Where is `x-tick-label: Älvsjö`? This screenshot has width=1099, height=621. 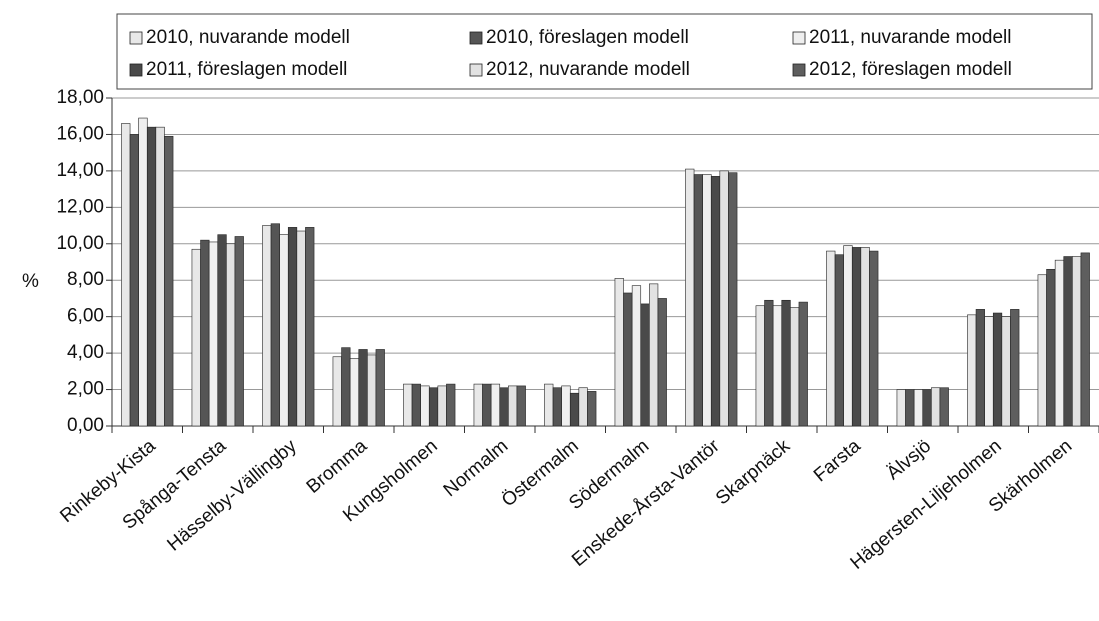
x-tick-label: Älvsjö is located at coordinates (909, 460).